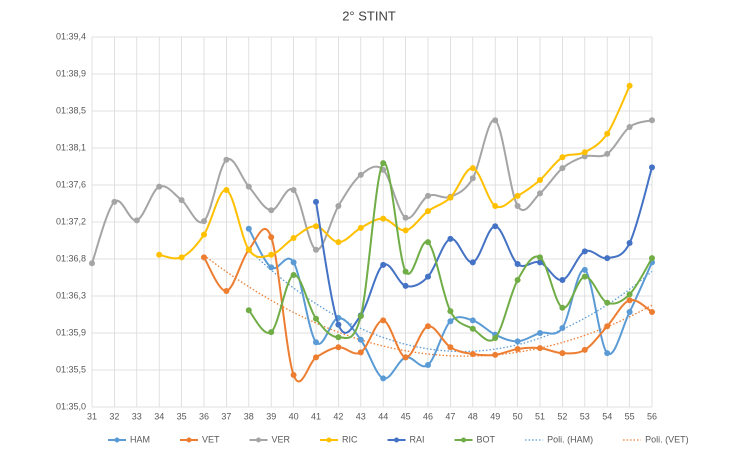 This screenshot has width=738, height=462. What do you see at coordinates (281, 439) in the screenshot?
I see `legend-label: VER` at bounding box center [281, 439].